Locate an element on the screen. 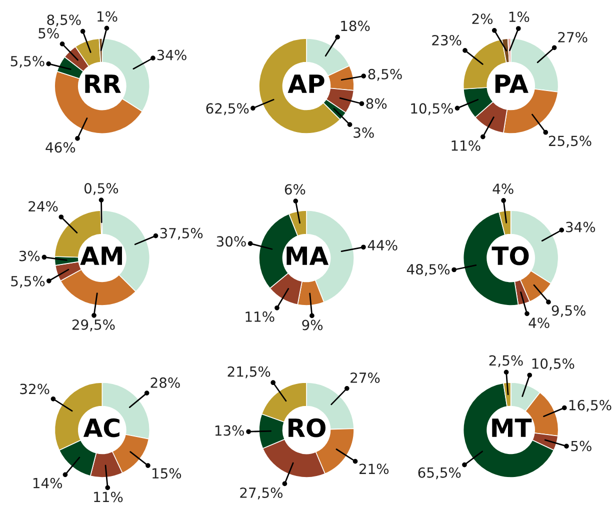 The width and height of the screenshot is (613, 516). text: AM is located at coordinates (101, 255).